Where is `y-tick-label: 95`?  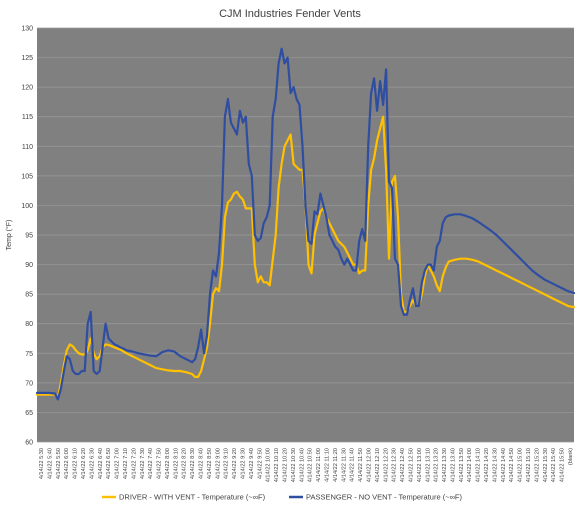 y-tick-label: 95 is located at coordinates (29, 236).